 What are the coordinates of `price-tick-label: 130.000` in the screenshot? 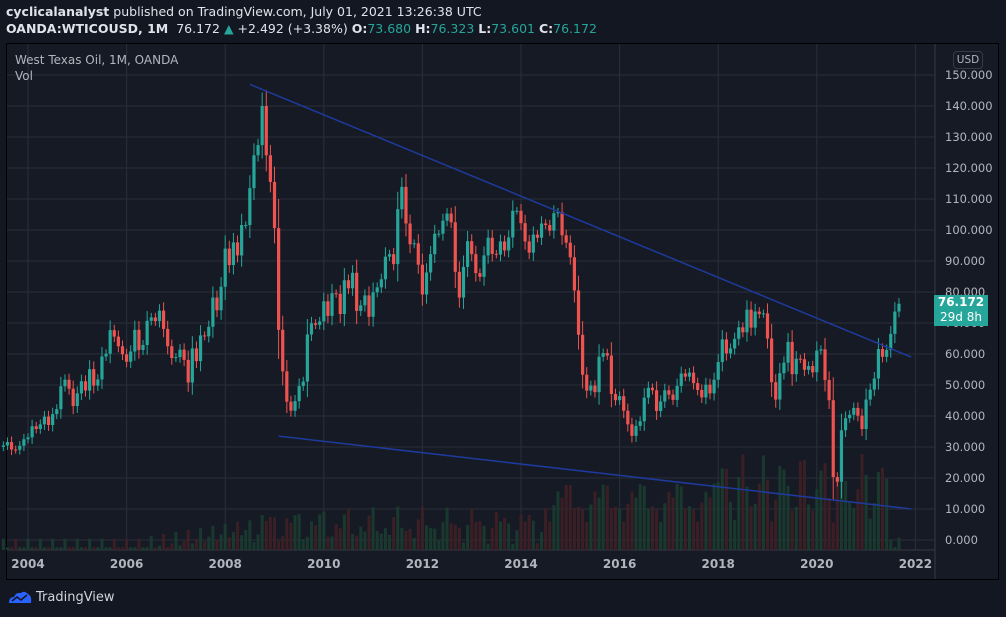 It's located at (969, 137).